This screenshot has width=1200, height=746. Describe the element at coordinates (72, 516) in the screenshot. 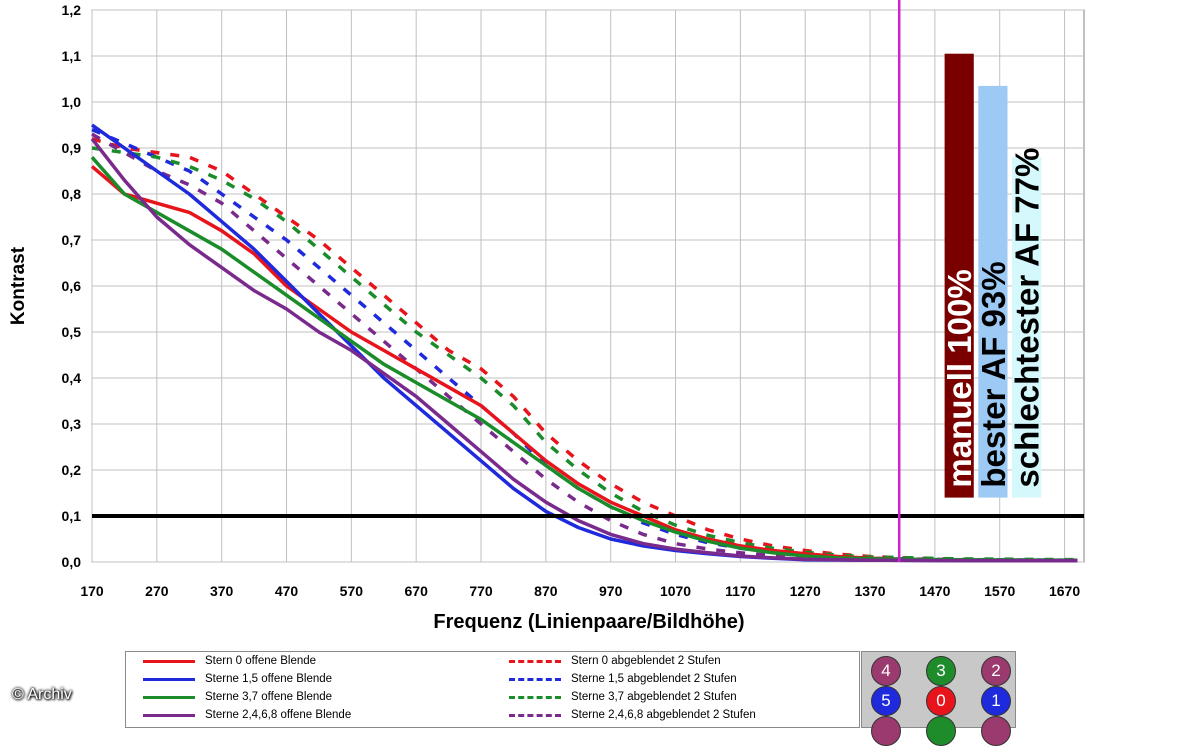

I see `y-tick-label: 0,1` at that location.